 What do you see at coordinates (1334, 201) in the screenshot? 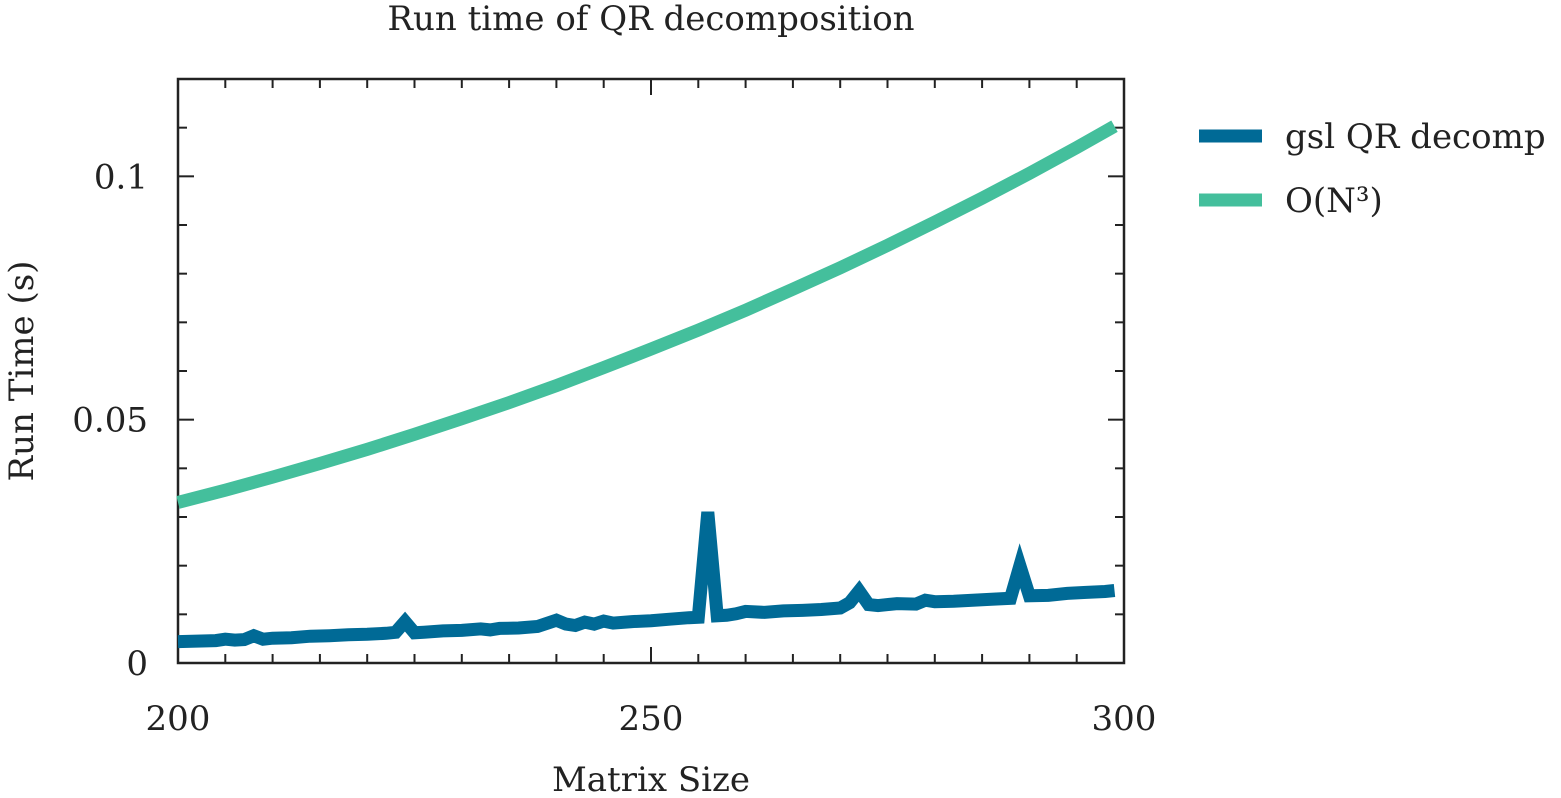
I see `legend-label-1: O(N³)` at bounding box center [1334, 201].